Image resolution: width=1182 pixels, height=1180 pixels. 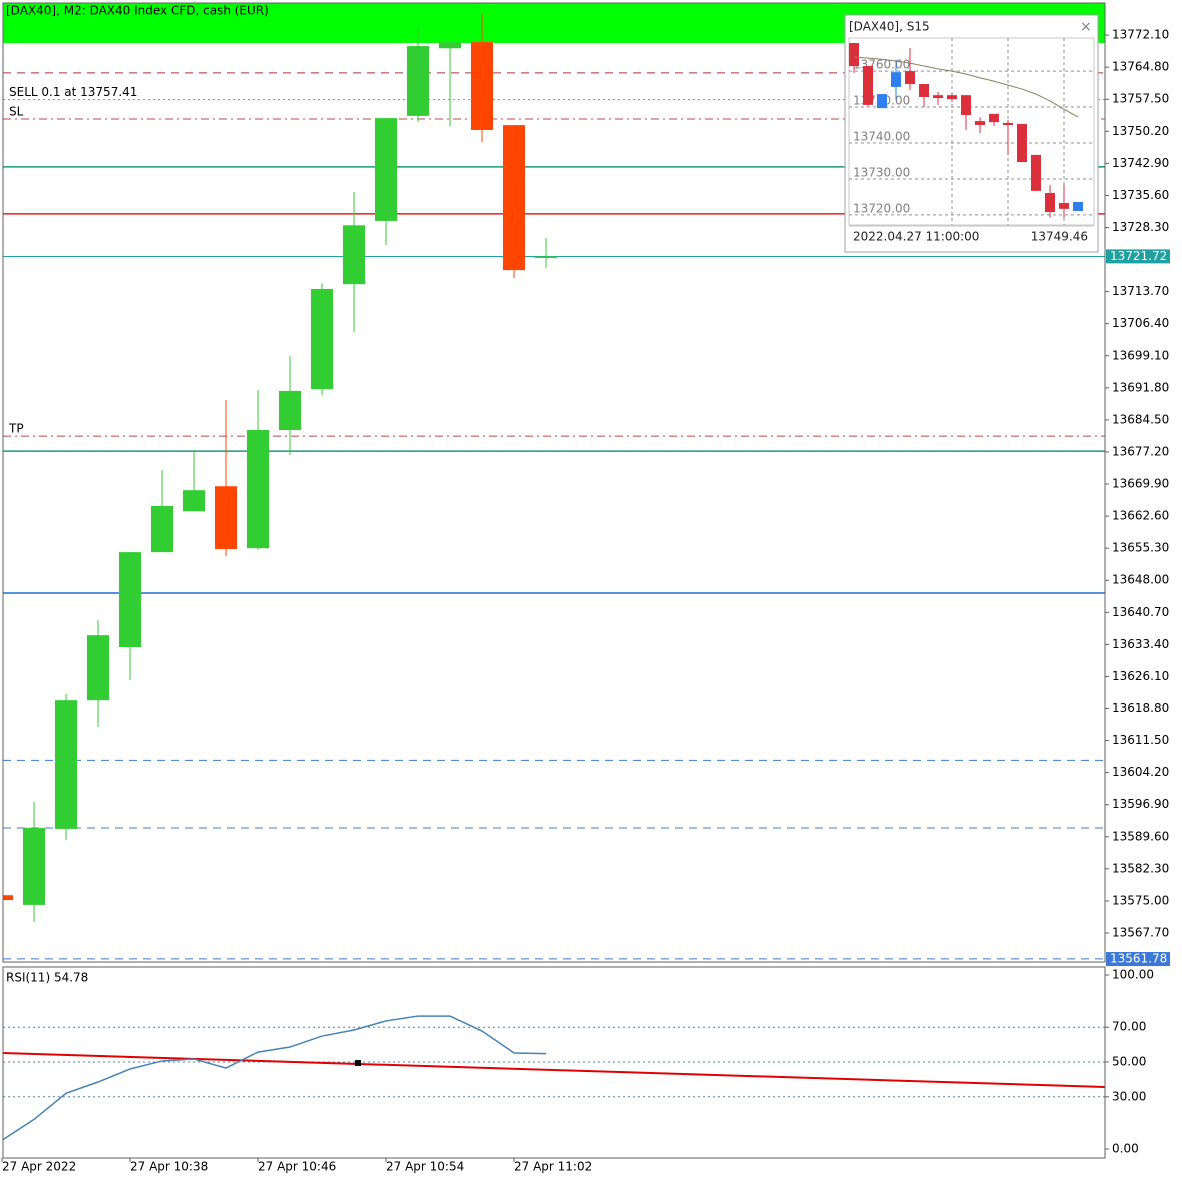 I want to click on y-tick-label: 13764.80, so click(x=1140, y=67).